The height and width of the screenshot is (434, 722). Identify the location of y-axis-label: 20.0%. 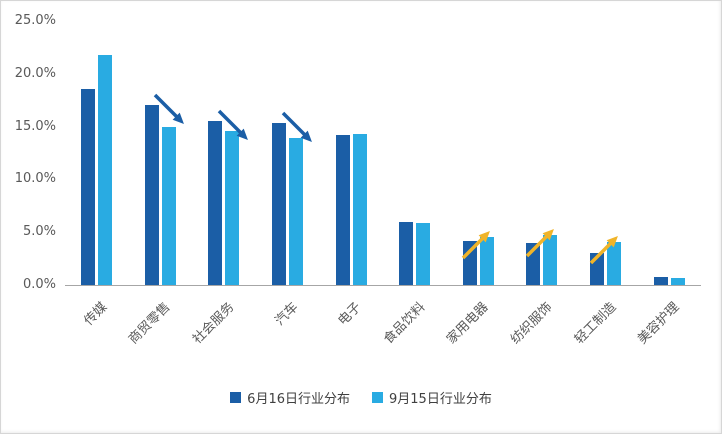
(35, 73).